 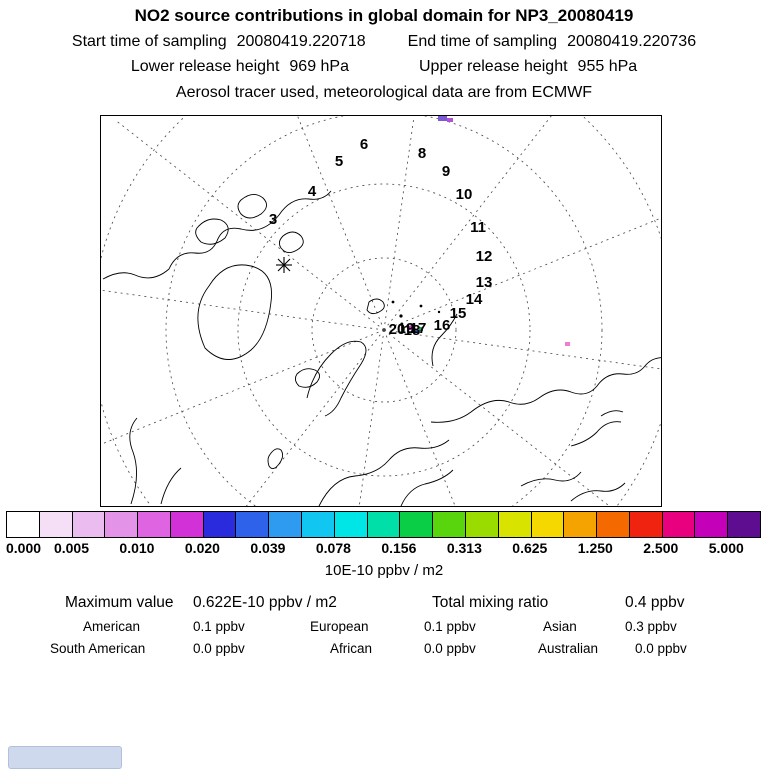 What do you see at coordinates (482, 41) in the screenshot?
I see `end-time-label: End time of sampling` at bounding box center [482, 41].